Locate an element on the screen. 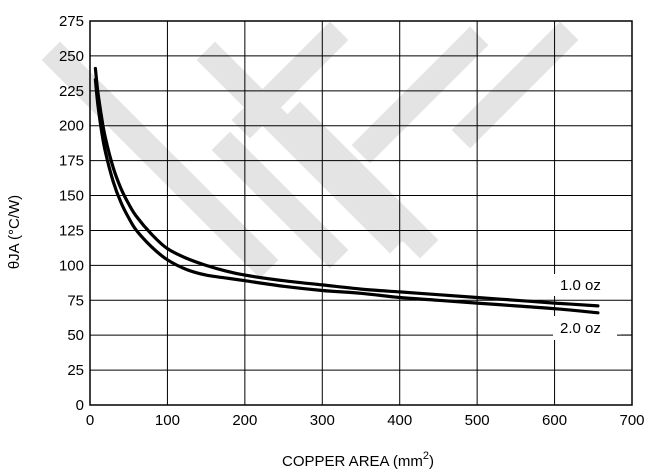 The width and height of the screenshot is (656, 475). x-tick-label: 400 is located at coordinates (399, 420).